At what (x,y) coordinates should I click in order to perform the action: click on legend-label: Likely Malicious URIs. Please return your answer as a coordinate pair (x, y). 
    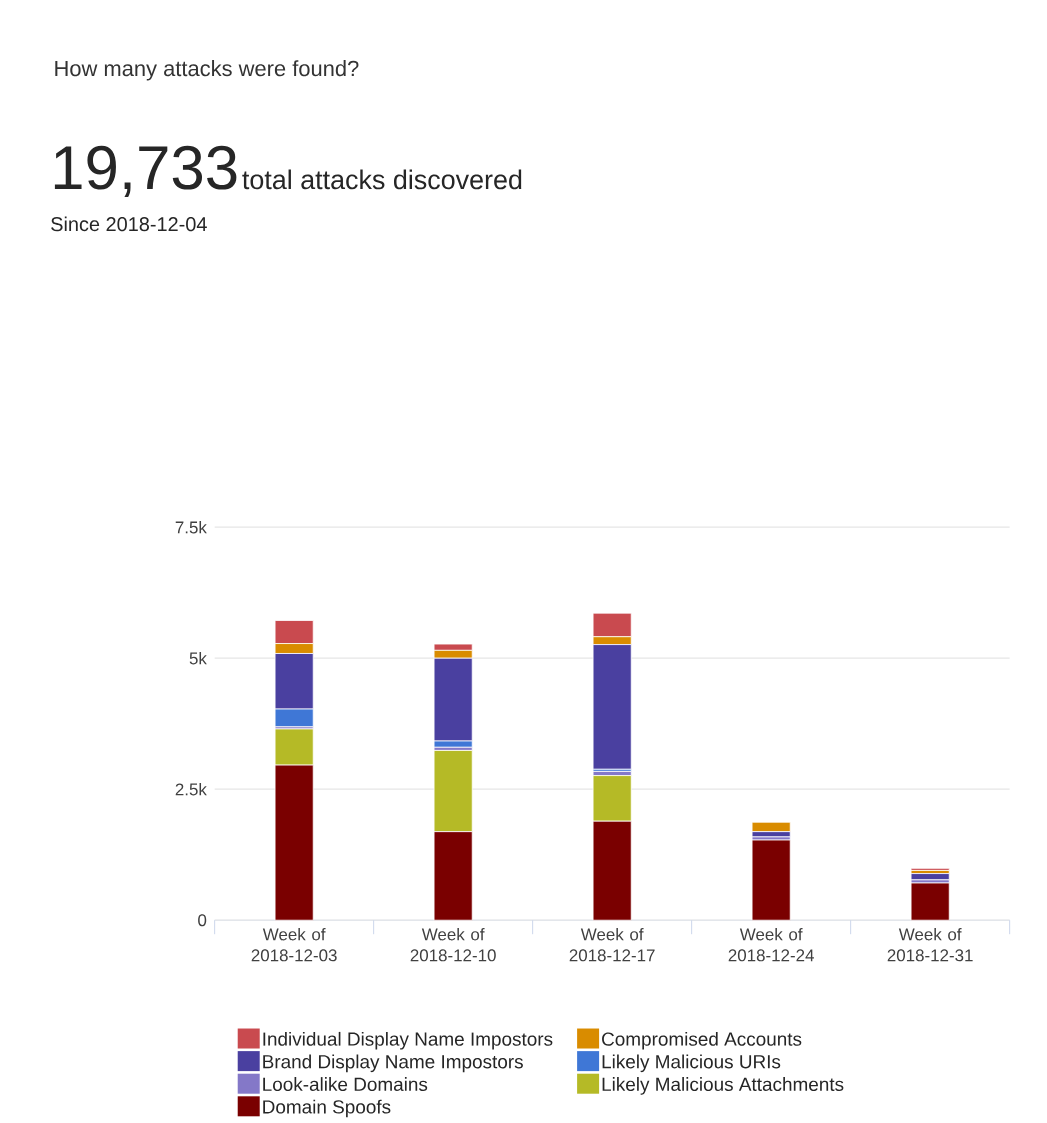
    Looking at the image, I should click on (691, 1063).